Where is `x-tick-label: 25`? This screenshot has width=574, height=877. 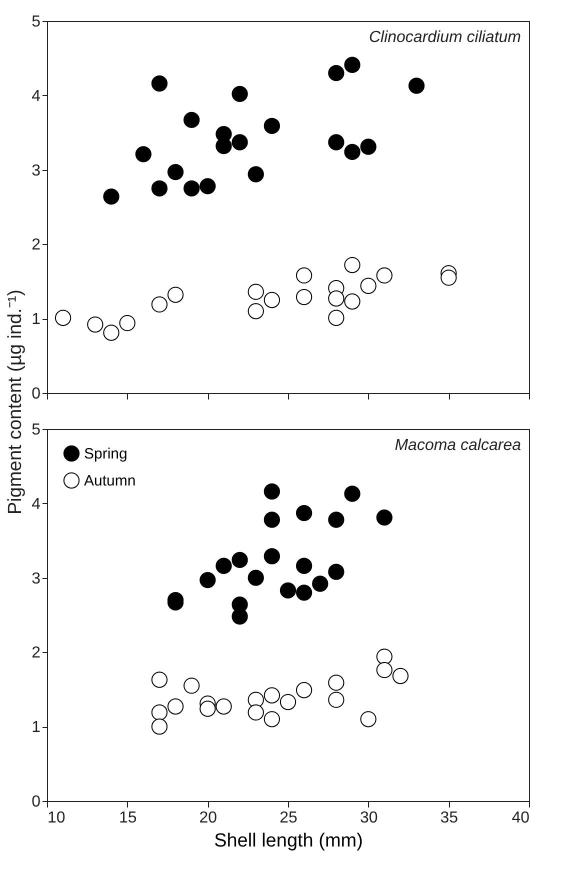 x-tick-label: 25 is located at coordinates (289, 818).